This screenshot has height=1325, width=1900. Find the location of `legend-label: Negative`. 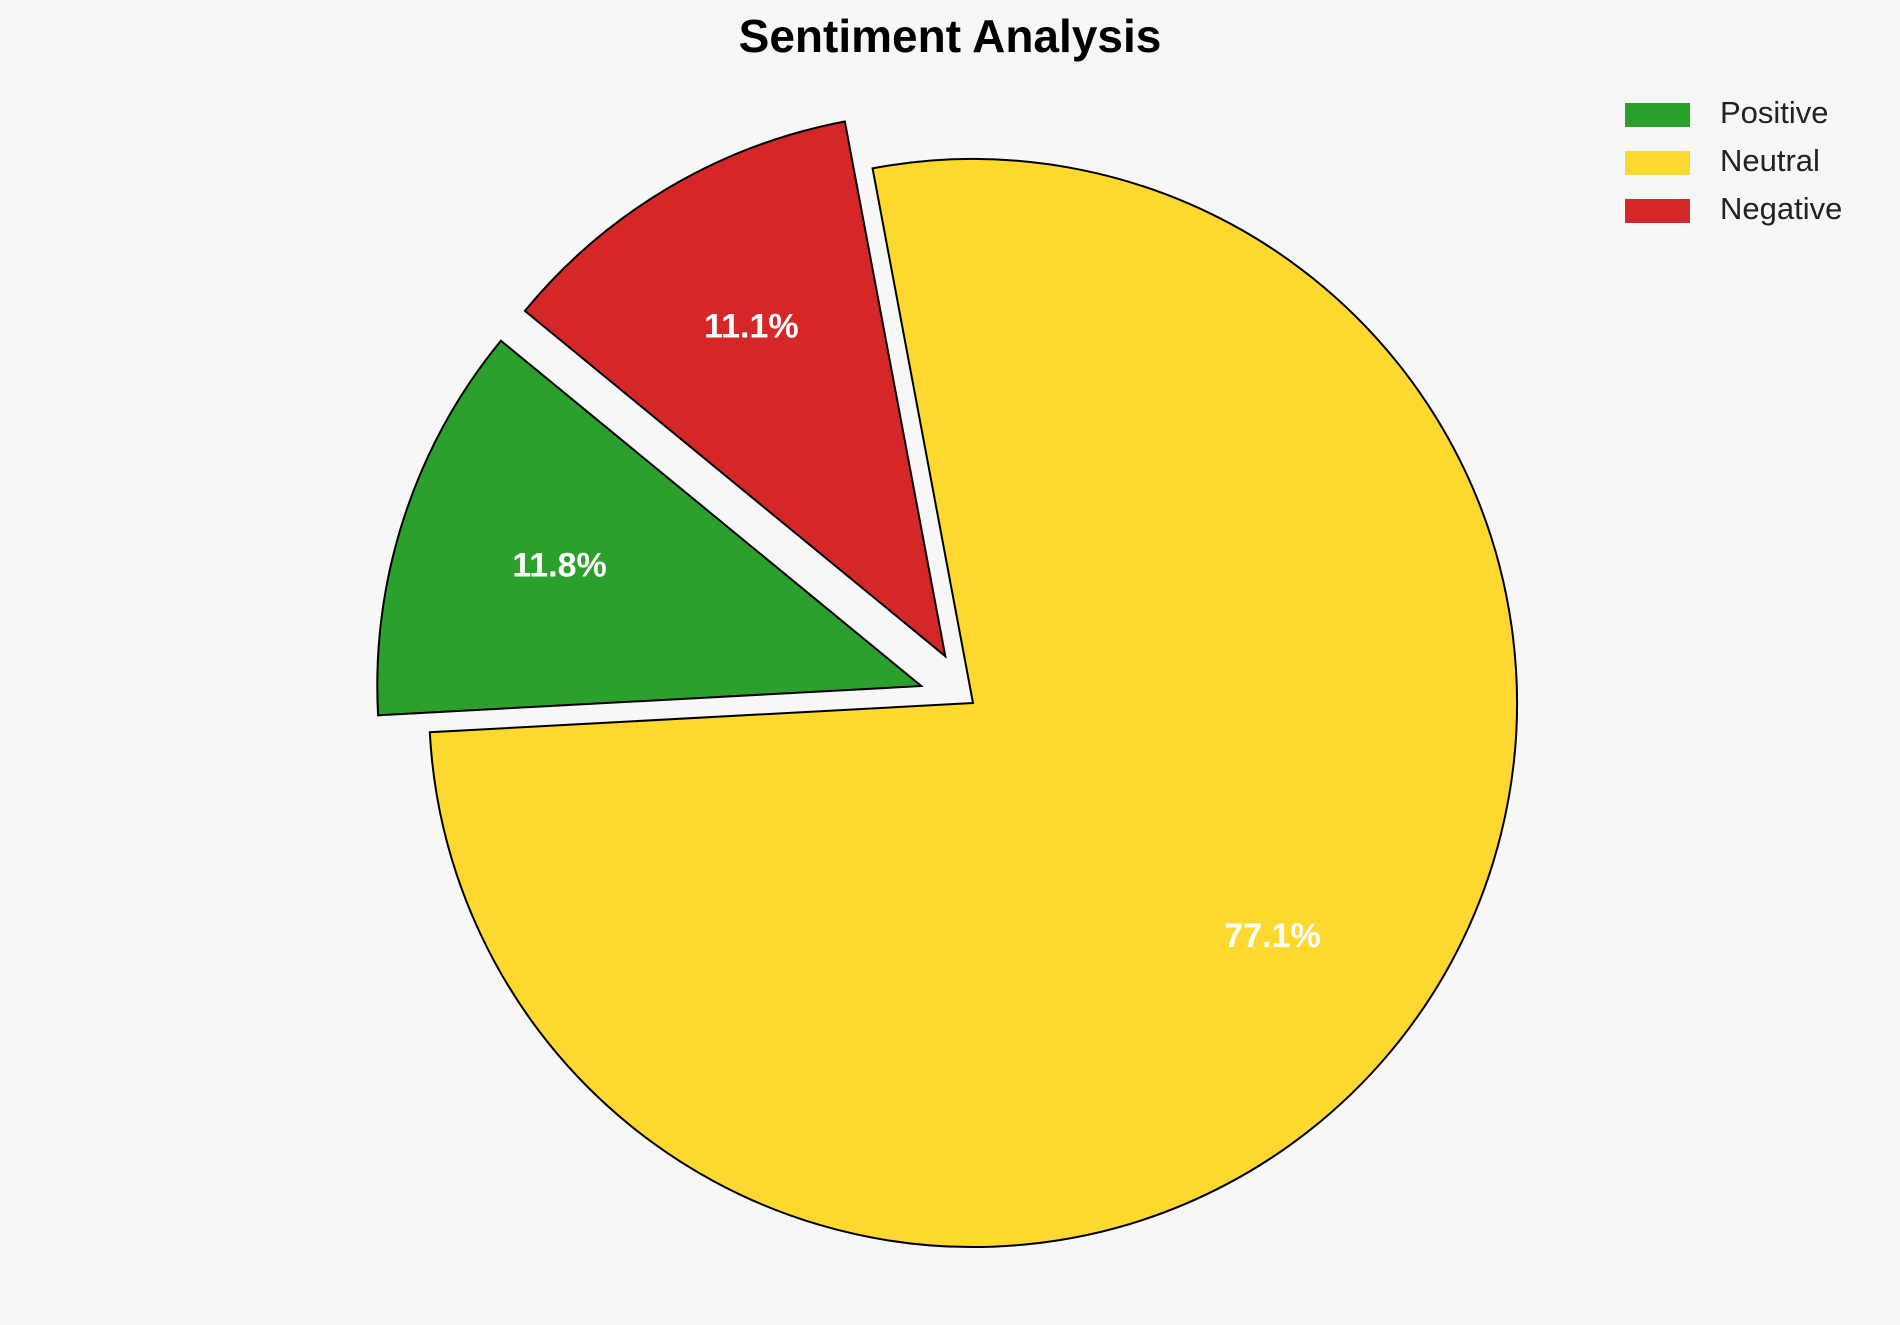

legend-label: Negative is located at coordinates (1781, 208).